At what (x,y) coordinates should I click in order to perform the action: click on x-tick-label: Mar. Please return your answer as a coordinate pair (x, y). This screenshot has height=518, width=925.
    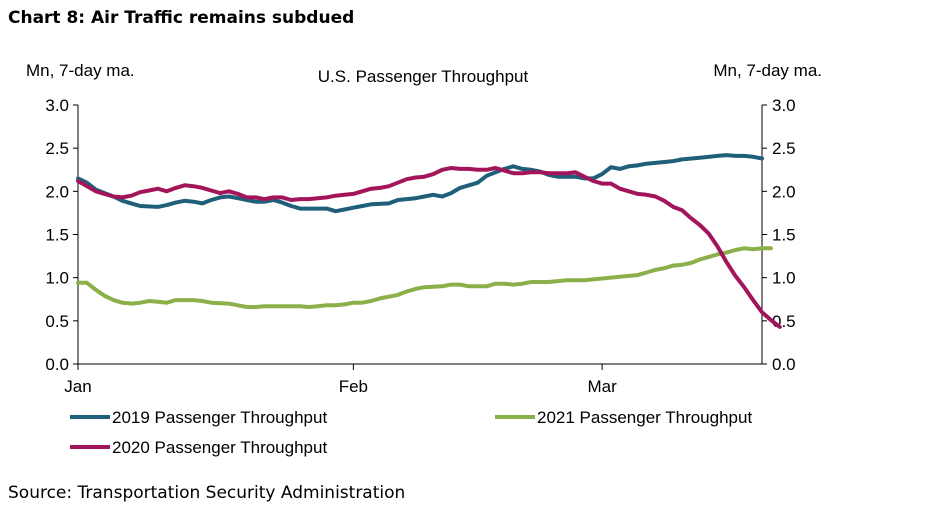
    Looking at the image, I should click on (602, 386).